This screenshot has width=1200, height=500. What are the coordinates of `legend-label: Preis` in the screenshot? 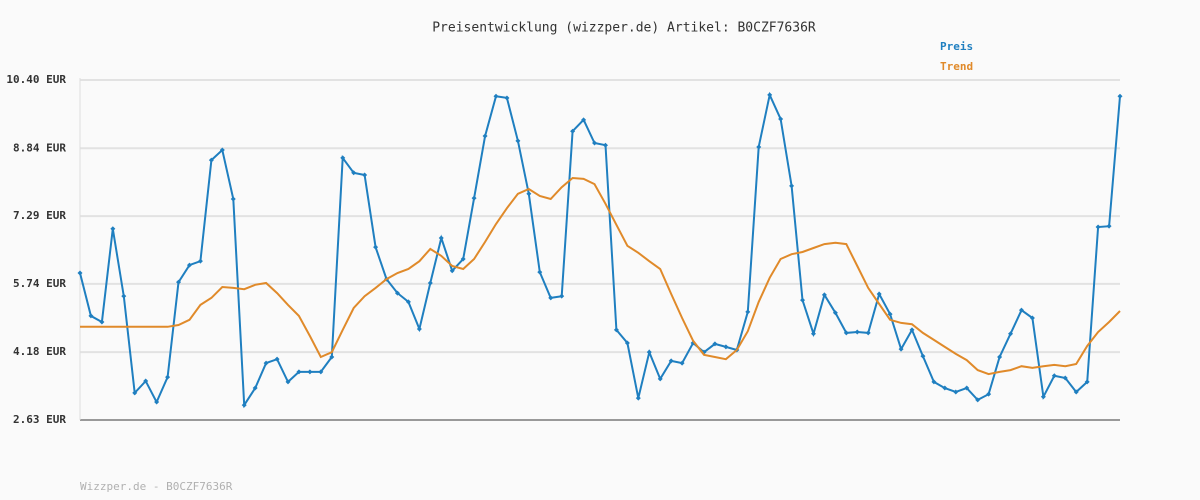 It's located at (956, 46).